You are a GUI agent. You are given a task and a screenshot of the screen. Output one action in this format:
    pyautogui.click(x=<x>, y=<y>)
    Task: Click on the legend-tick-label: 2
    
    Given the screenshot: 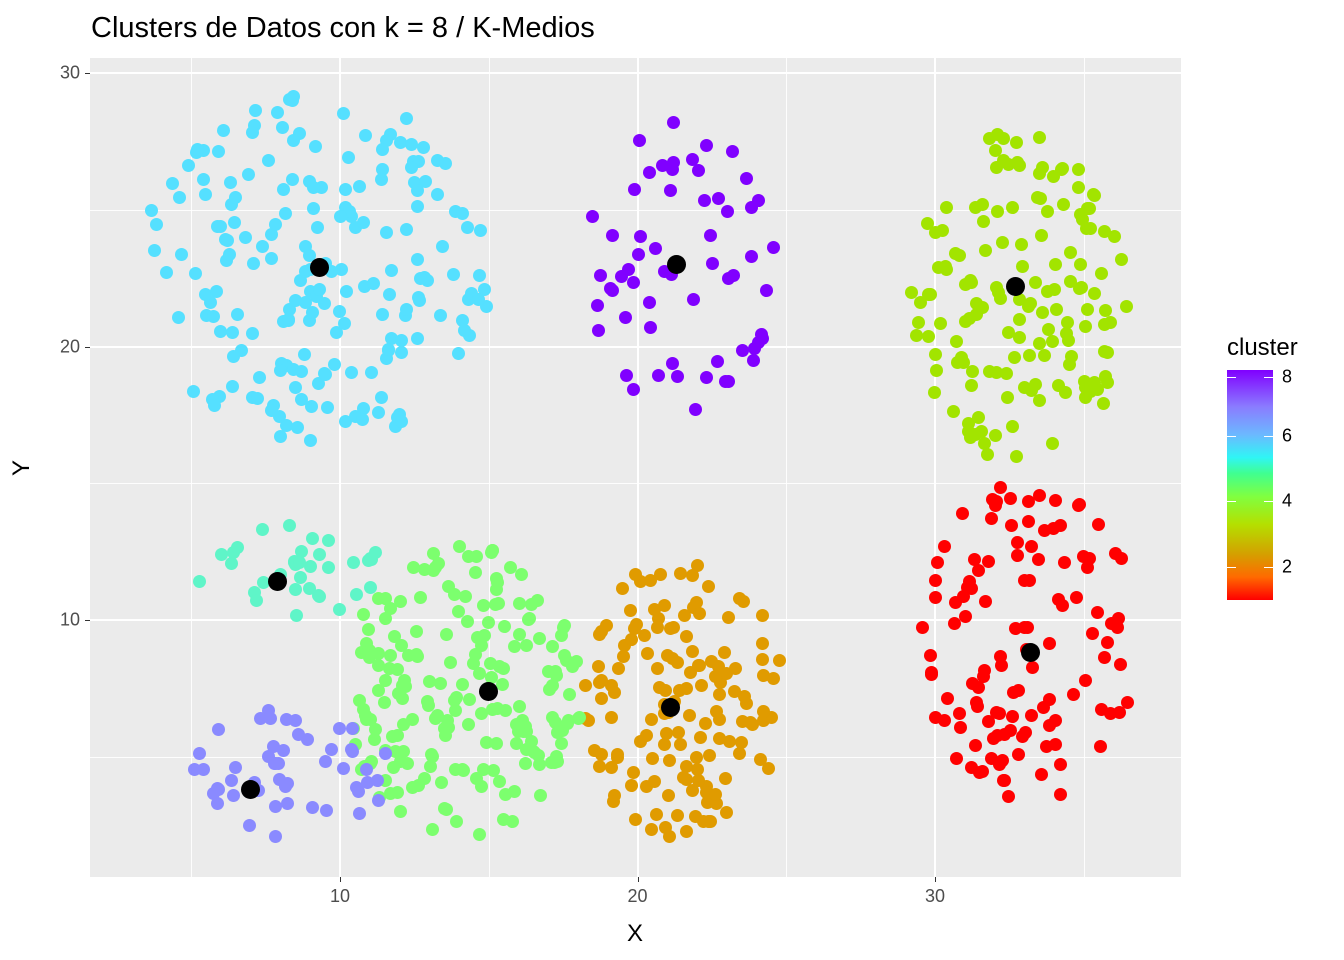 What is the action you would take?
    pyautogui.click(x=1287, y=566)
    